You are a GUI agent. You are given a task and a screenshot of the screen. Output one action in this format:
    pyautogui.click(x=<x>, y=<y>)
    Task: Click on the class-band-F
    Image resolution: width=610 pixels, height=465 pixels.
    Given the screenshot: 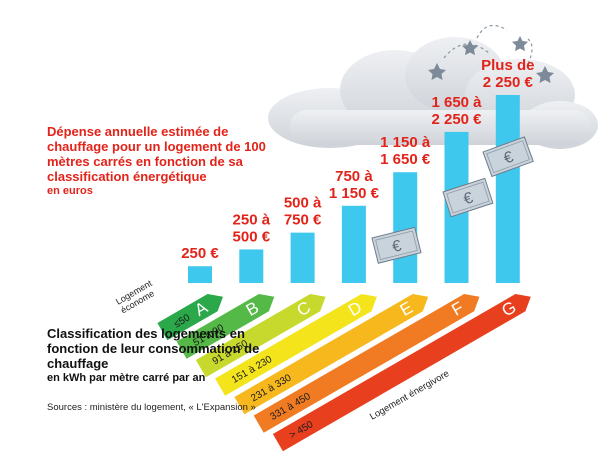 What is the action you would take?
    pyautogui.click(x=366, y=363)
    